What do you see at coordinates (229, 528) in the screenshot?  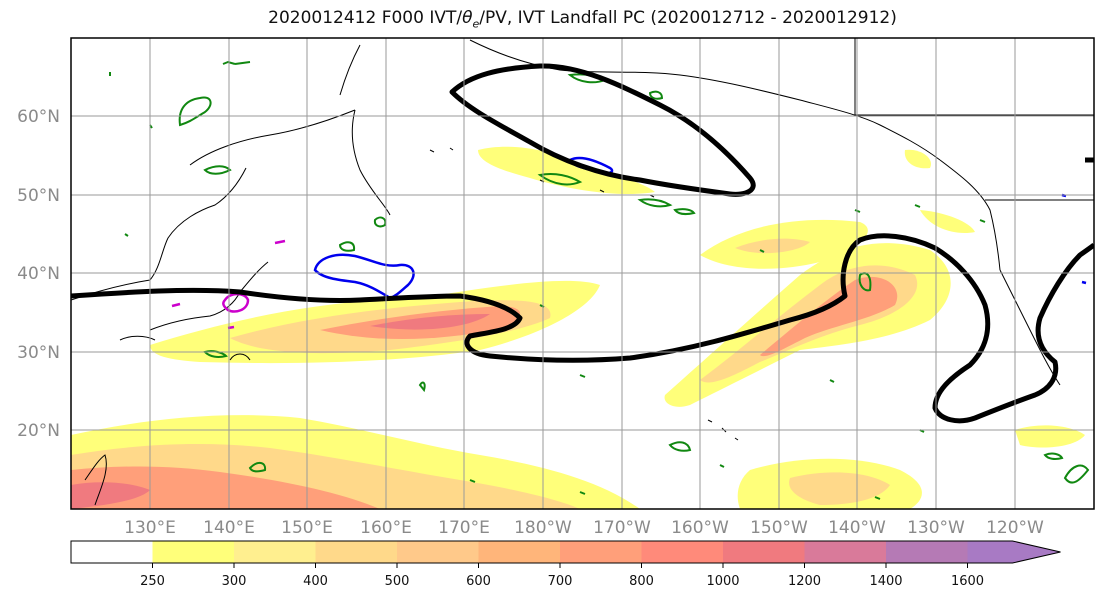 I see `lon-label: 140°E` at bounding box center [229, 528].